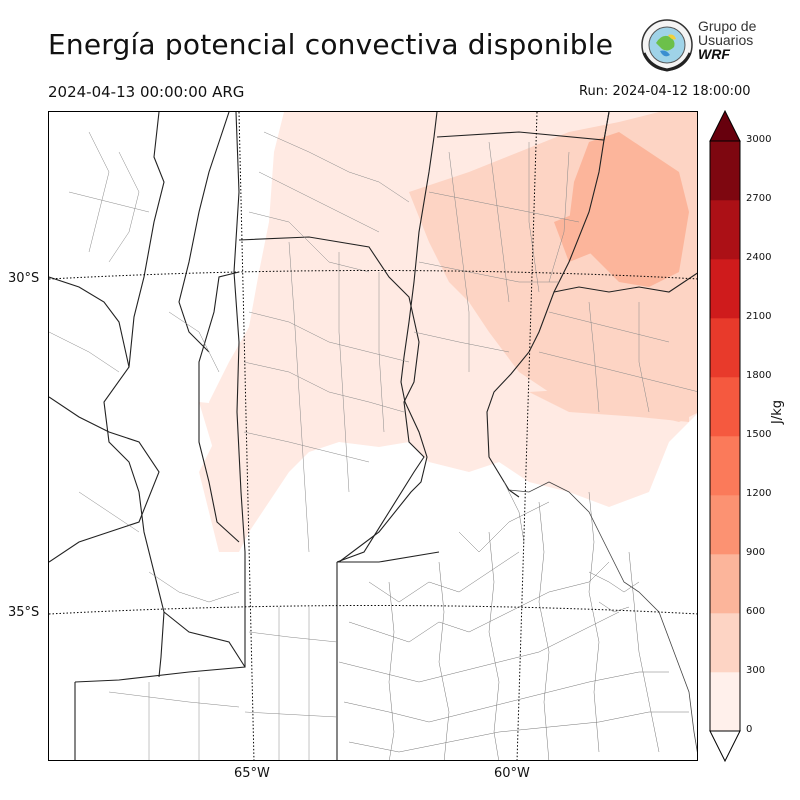 Image resolution: width=800 pixels, height=800 pixels. Describe the element at coordinates (759, 139) in the screenshot. I see `colorbar-tick-label: 3000` at that location.